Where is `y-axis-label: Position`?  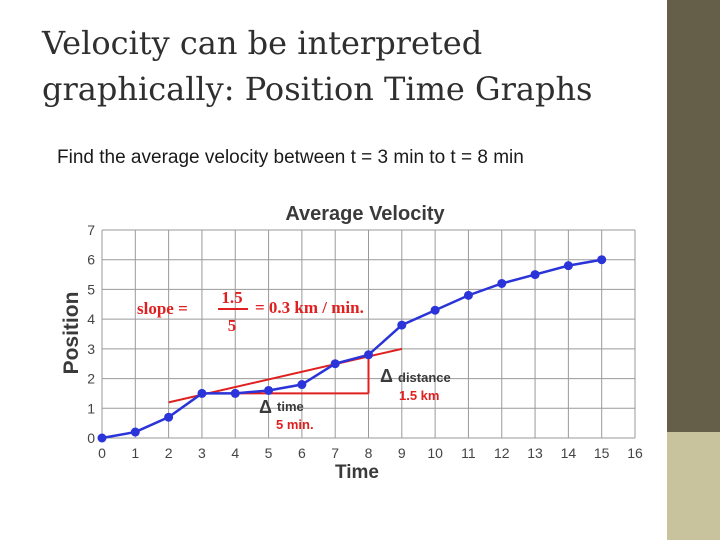
y-axis-label: Position is located at coordinates (71, 333).